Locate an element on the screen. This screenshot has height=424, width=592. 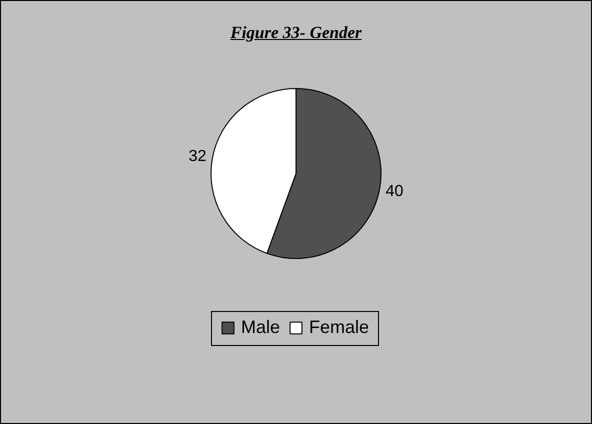
legend-label: Female is located at coordinates (339, 327).